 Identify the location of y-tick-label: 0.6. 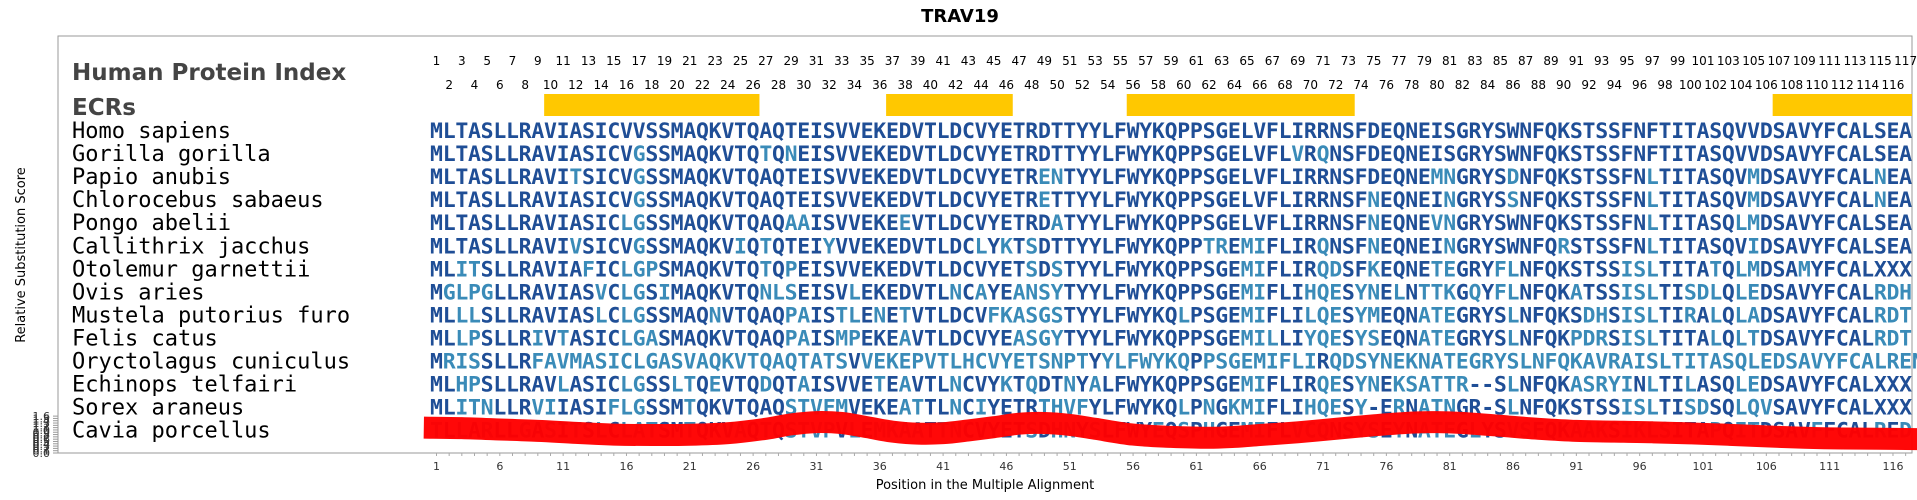
(42, 439).